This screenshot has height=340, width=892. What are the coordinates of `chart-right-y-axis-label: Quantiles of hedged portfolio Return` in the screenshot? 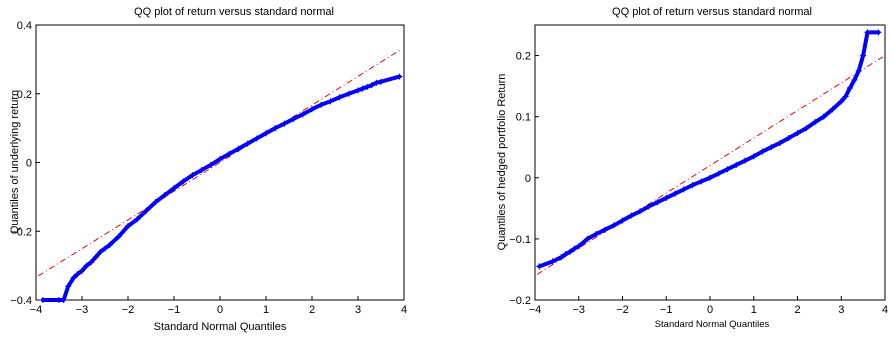 It's located at (502, 162).